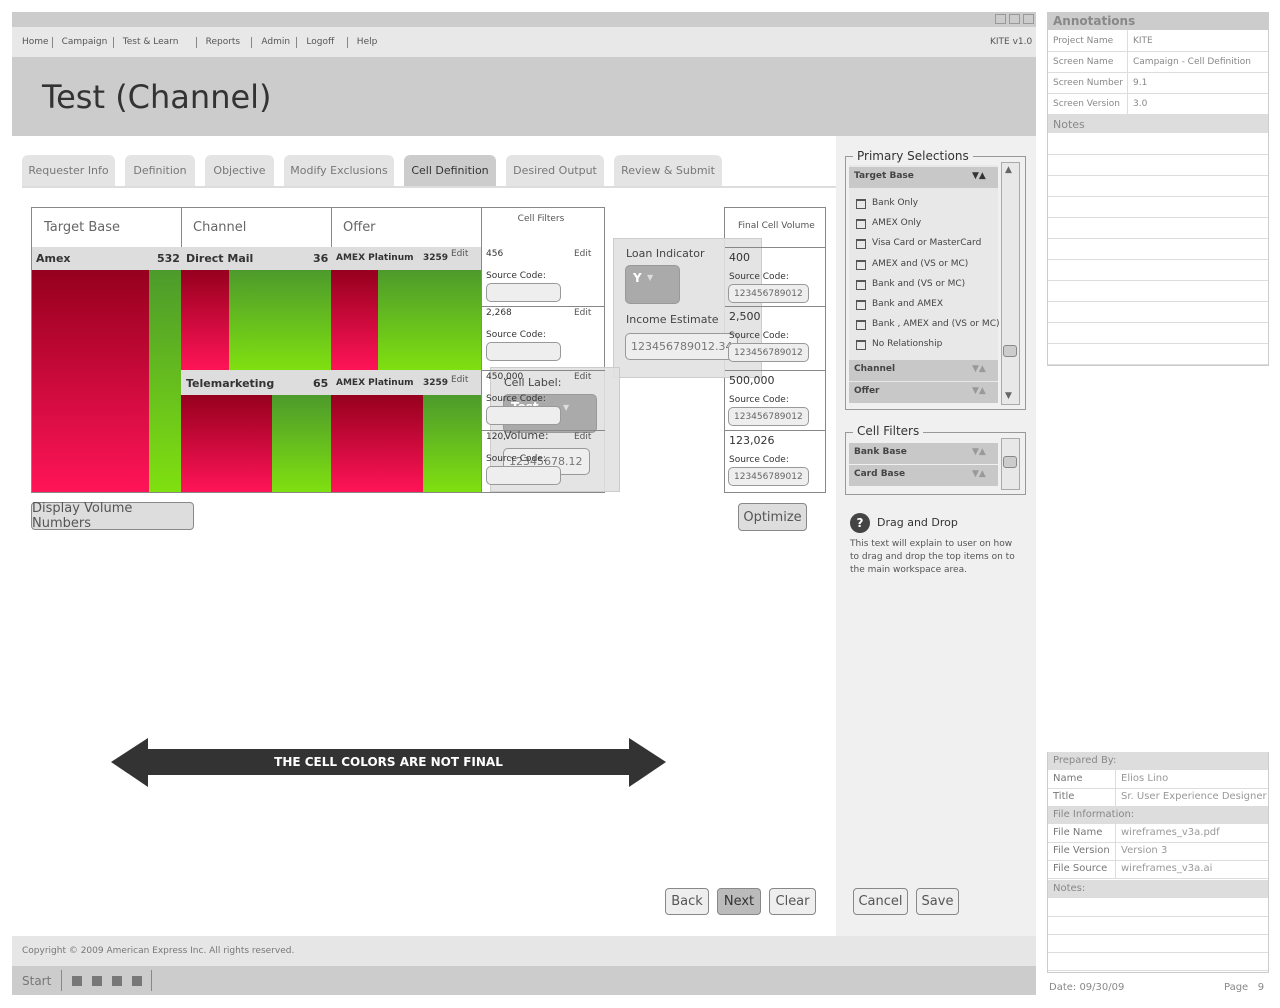 The height and width of the screenshot is (1008, 1280). What do you see at coordinates (524, 951) in the screenshot?
I see `footer` at bounding box center [524, 951].